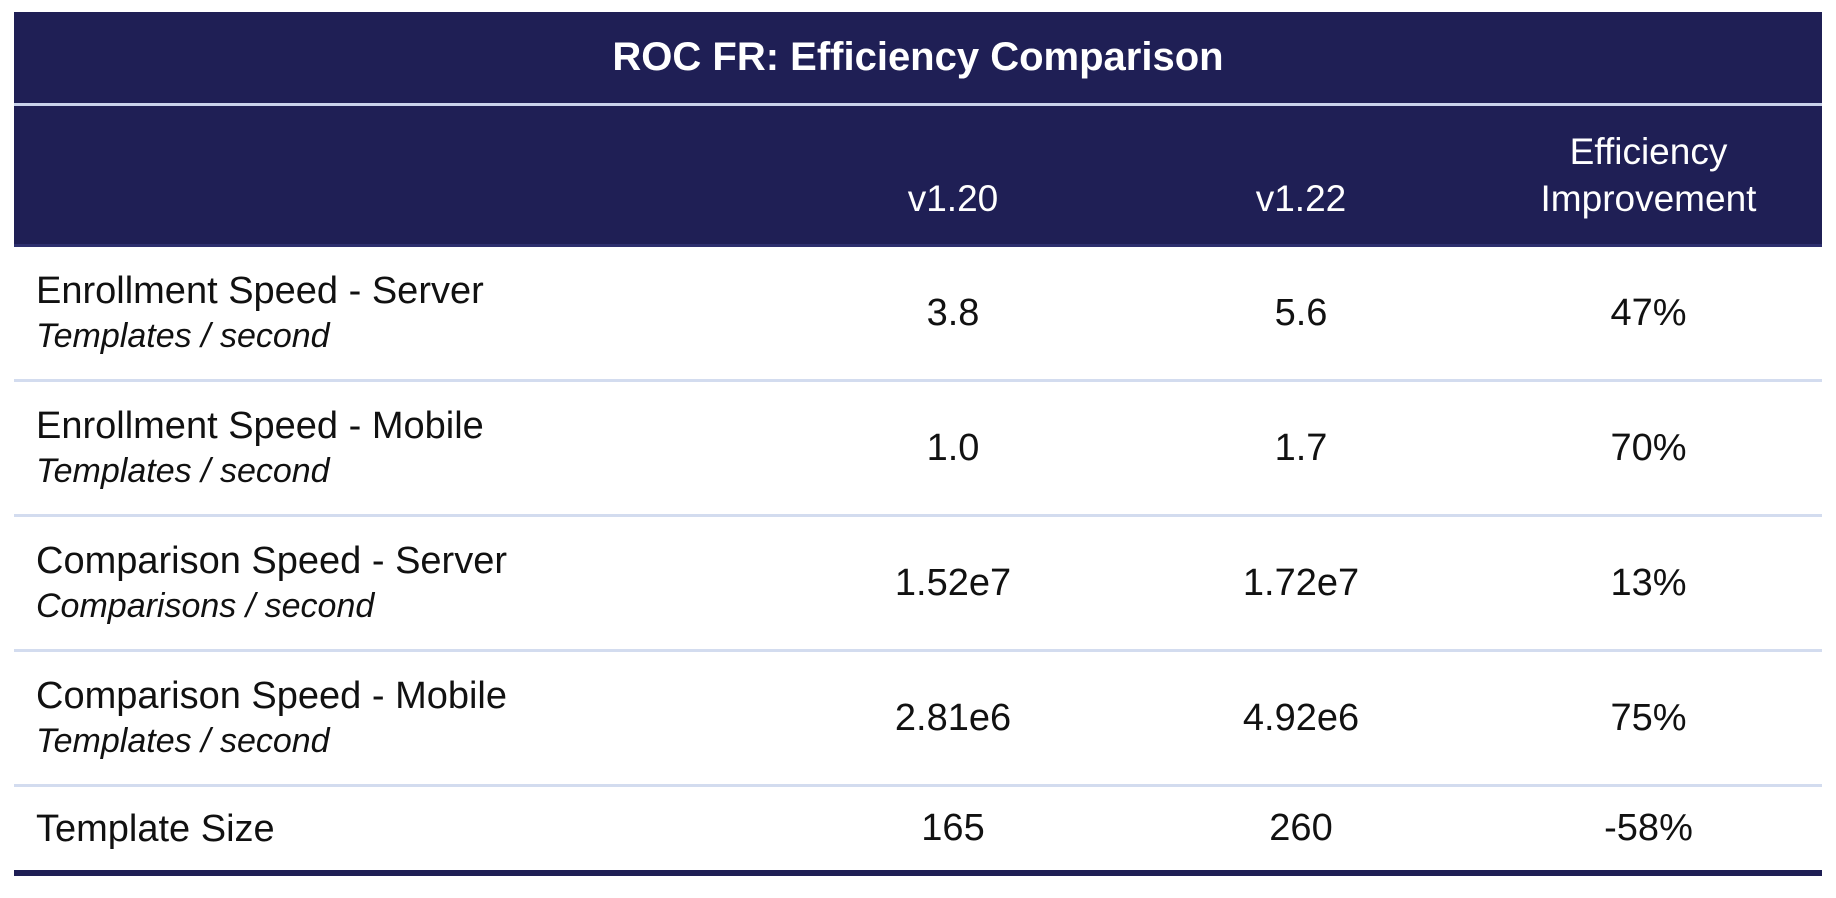  I want to click on cell-v120: 2.81e6, so click(953, 717).